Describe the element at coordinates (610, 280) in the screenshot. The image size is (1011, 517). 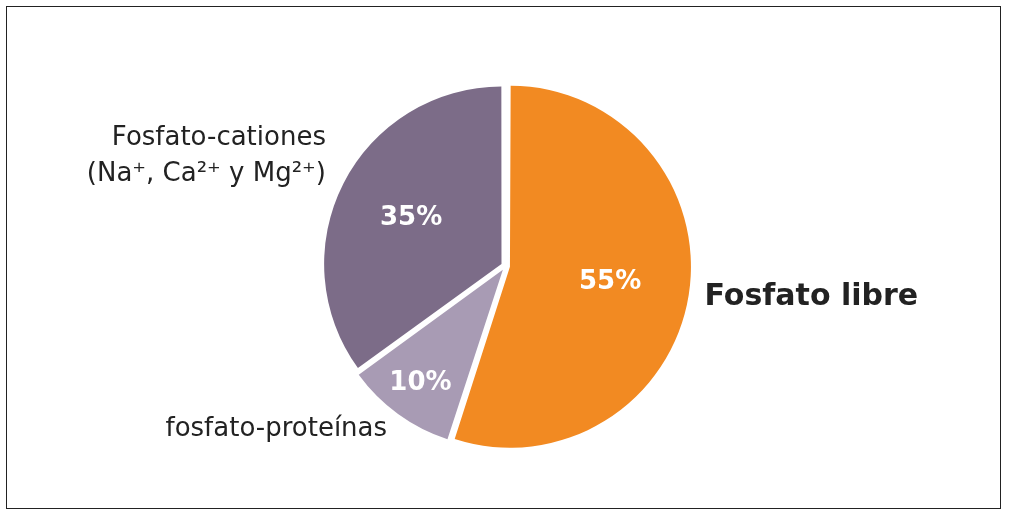
I see `data-label: 55%` at that location.